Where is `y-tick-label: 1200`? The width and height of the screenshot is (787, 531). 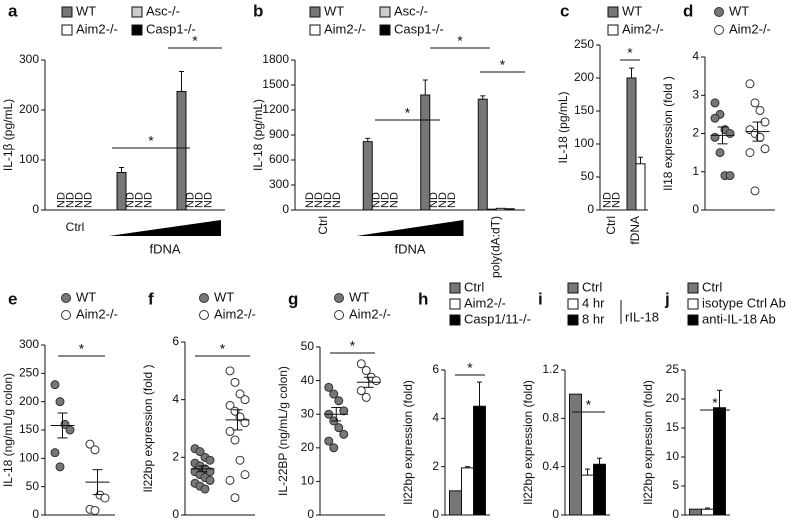 y-tick-label: 1200 is located at coordinates (275, 109).